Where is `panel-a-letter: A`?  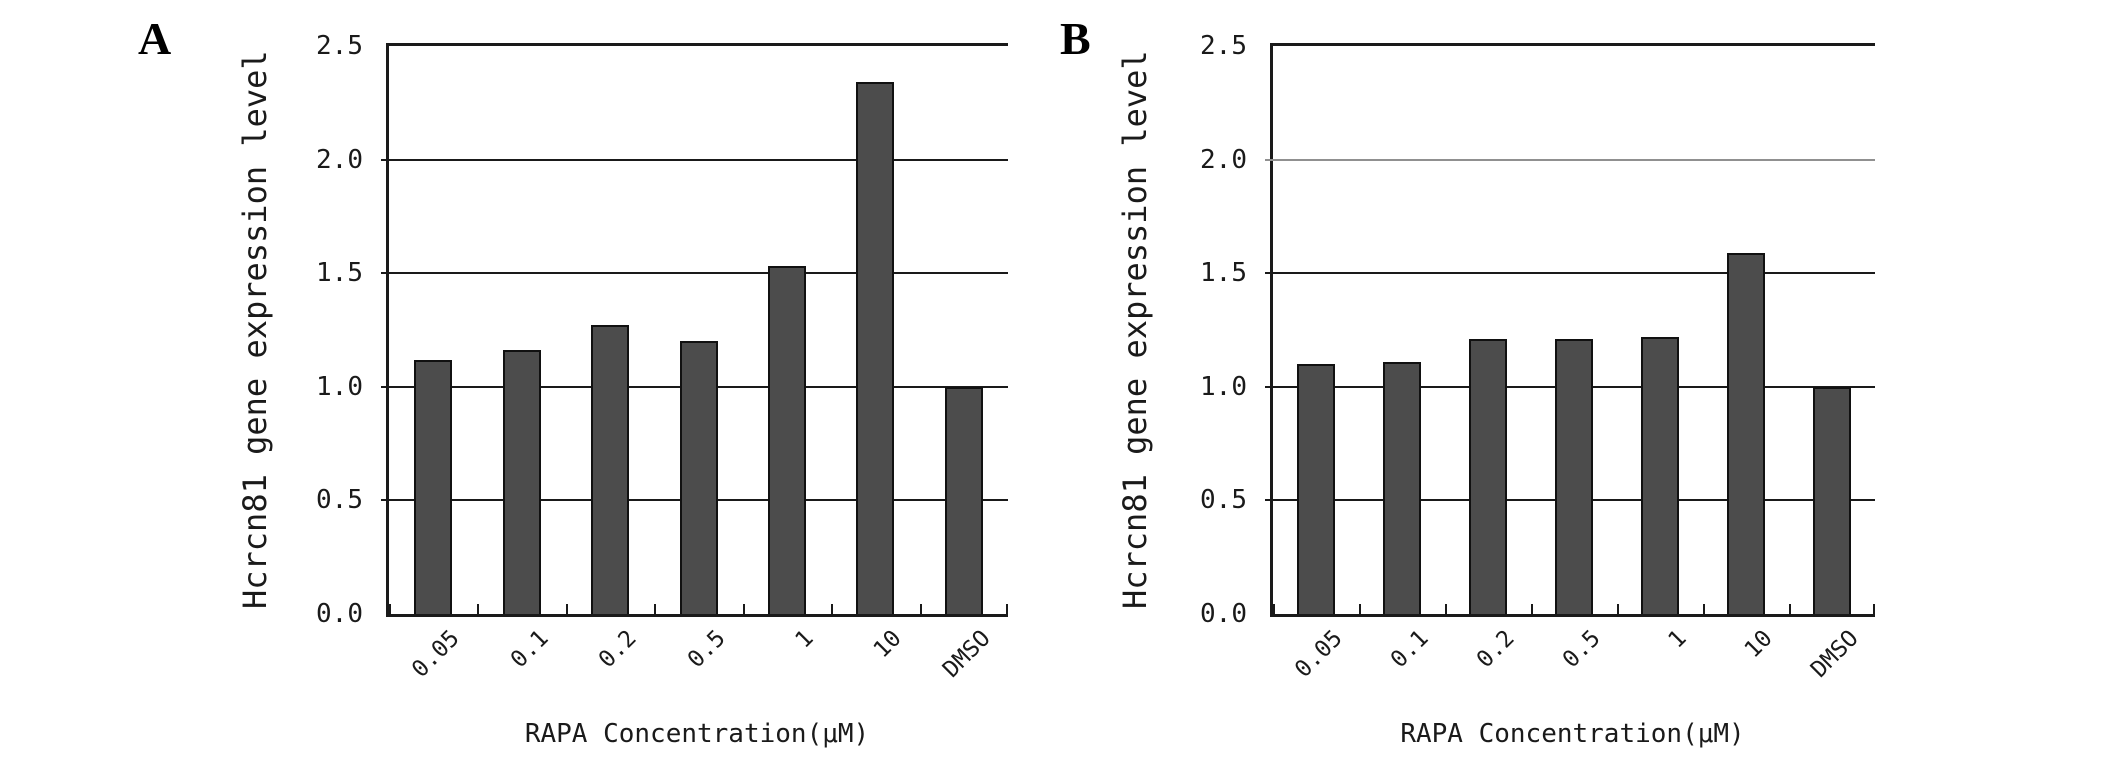
panel-a-letter: A is located at coordinates (155, 38).